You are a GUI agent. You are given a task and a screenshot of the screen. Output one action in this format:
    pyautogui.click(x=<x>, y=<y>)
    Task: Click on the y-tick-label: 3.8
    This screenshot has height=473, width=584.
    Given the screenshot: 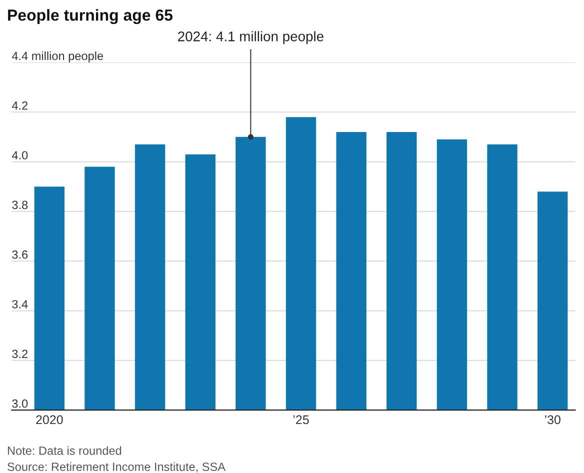 What is the action you would take?
    pyautogui.click(x=20, y=205)
    